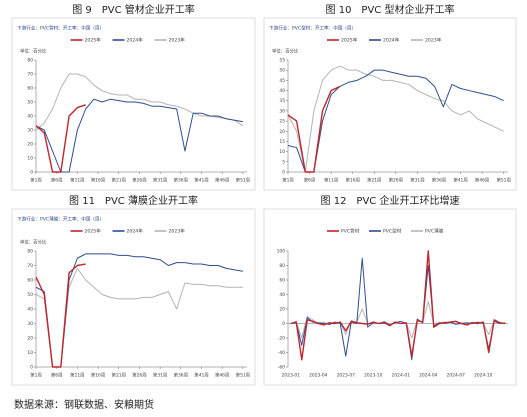 Image resolution: width=527 pixels, height=417 pixels. Describe the element at coordinates (346, 376) in the screenshot. I see `x-tick-label: 2023-07` at that location.